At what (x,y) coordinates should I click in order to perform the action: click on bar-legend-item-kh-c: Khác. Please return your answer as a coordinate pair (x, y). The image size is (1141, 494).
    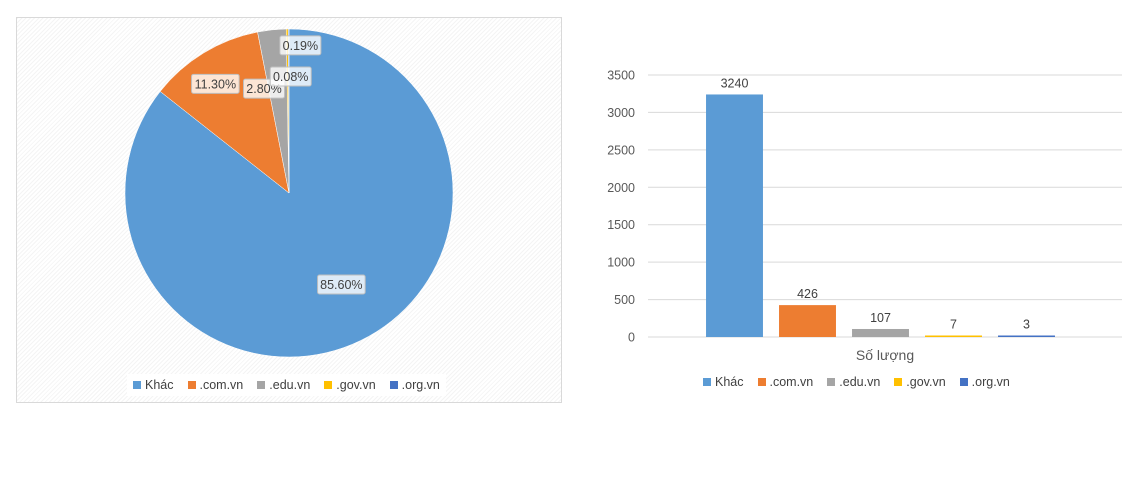
    Looking at the image, I should click on (723, 382).